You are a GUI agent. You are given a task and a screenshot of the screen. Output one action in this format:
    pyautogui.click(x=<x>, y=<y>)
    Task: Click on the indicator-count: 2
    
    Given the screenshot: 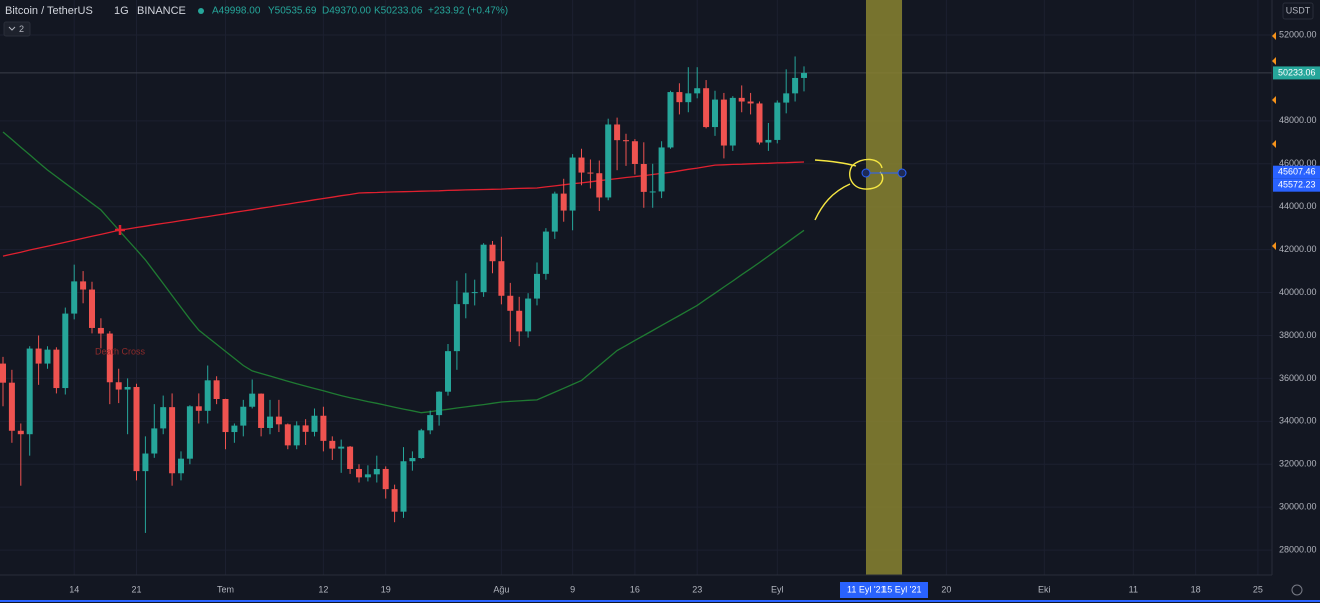 What is the action you would take?
    pyautogui.click(x=21, y=29)
    